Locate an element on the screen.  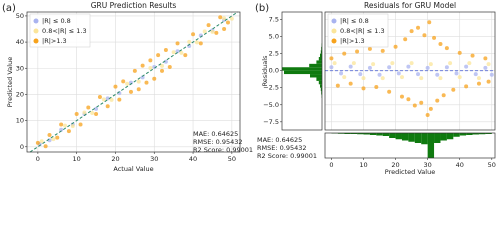
y-tick-label: 2.5 is located at coordinates (274, 54).